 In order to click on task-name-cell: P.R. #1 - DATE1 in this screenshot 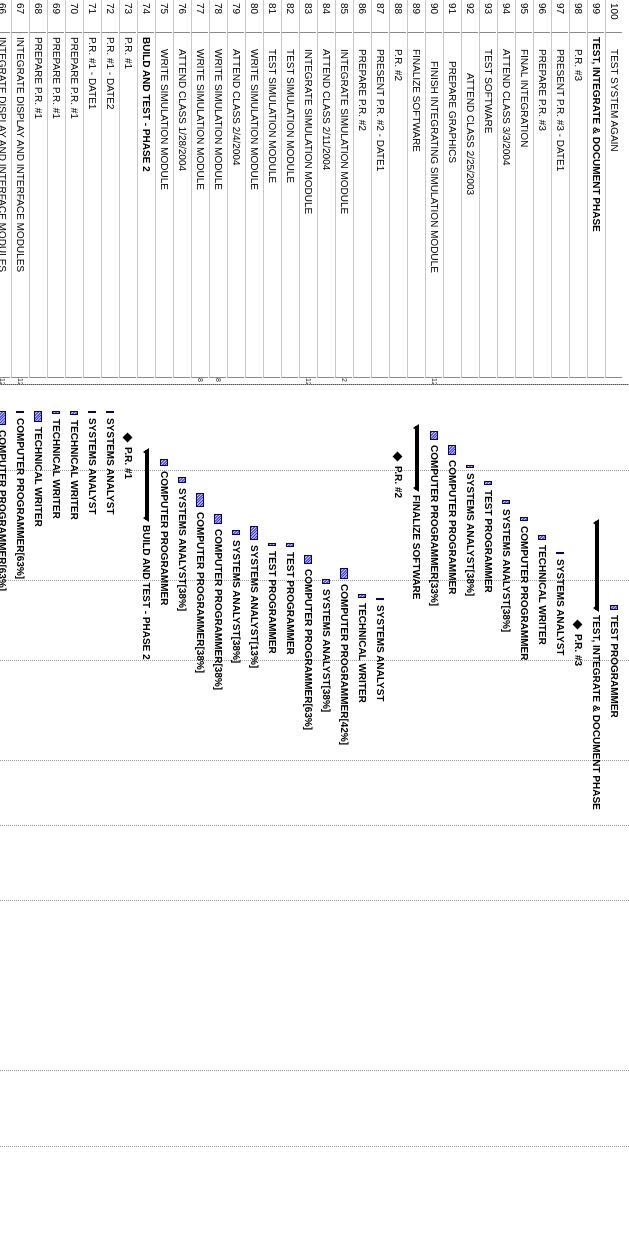, I will do `click(91, 205)`.